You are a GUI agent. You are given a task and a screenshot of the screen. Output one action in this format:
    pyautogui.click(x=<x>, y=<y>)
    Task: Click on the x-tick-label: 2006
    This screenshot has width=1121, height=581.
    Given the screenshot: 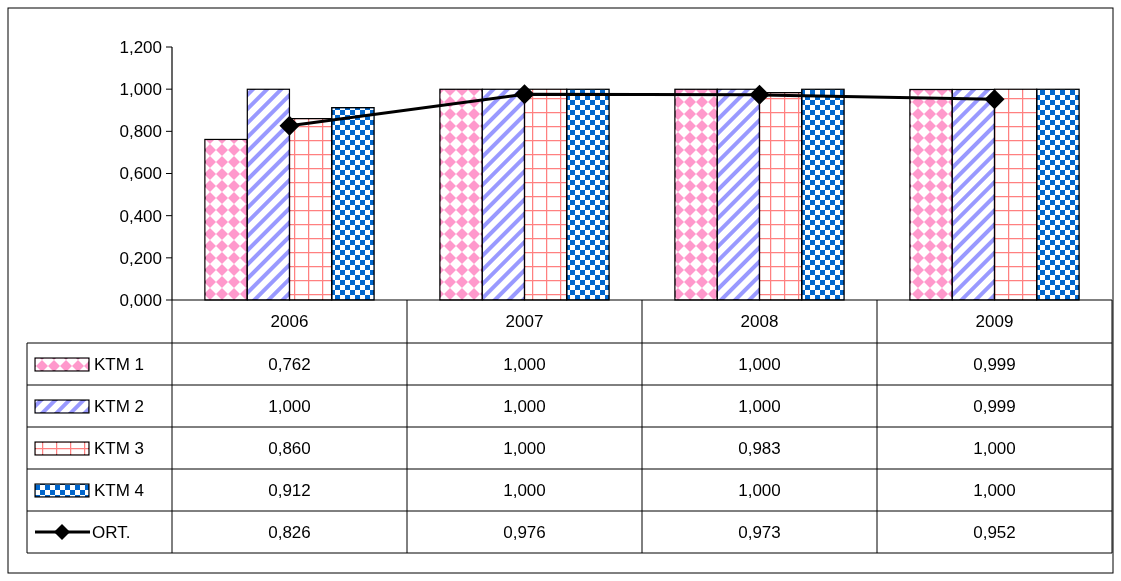 What is the action you would take?
    pyautogui.click(x=289, y=322)
    